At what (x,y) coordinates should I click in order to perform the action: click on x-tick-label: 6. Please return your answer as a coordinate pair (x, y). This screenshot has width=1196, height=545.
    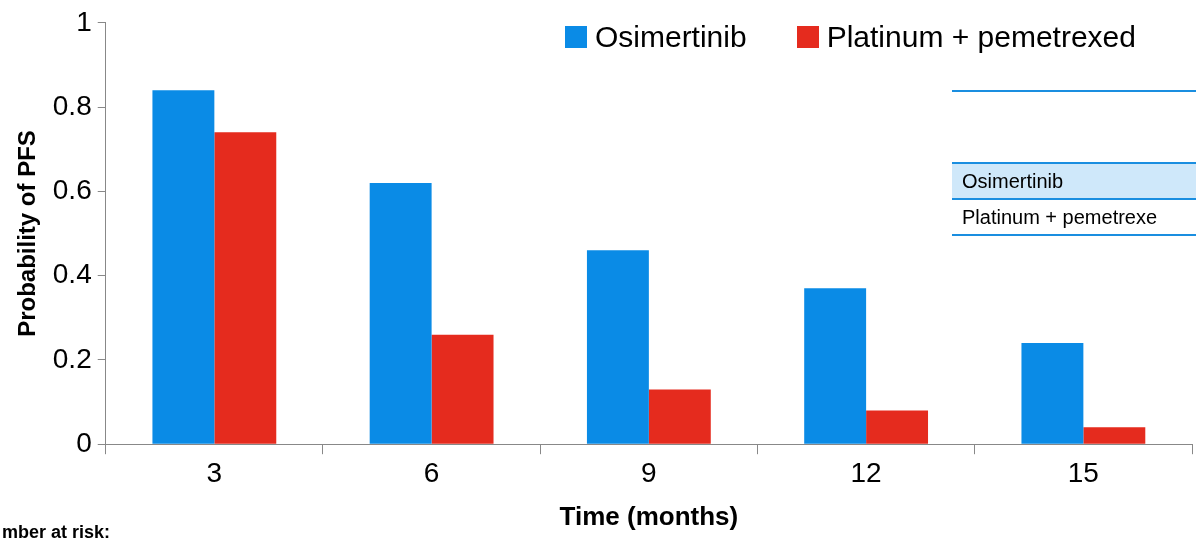
    Looking at the image, I should click on (431, 472).